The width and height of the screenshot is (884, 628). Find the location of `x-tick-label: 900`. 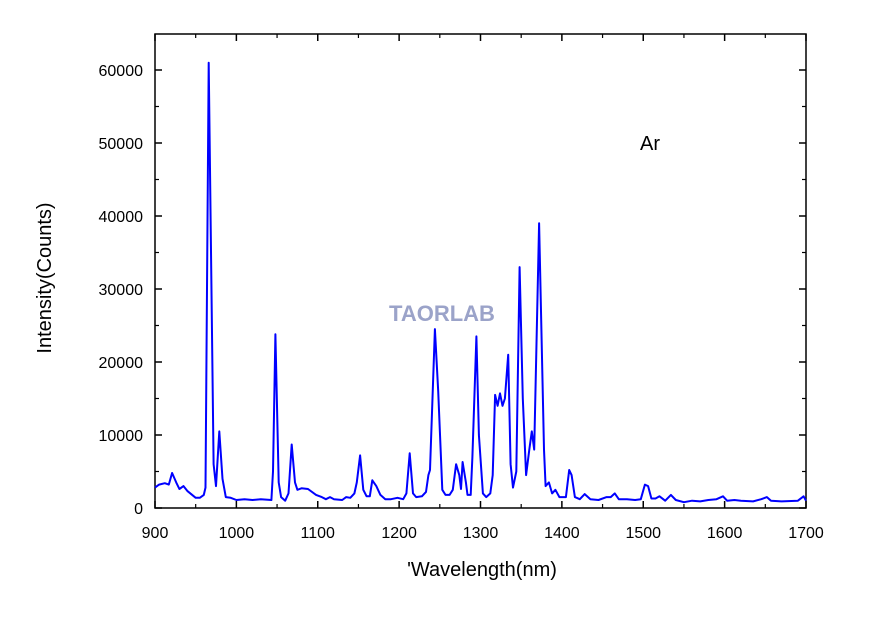

x-tick-label: 900 is located at coordinates (155, 533).